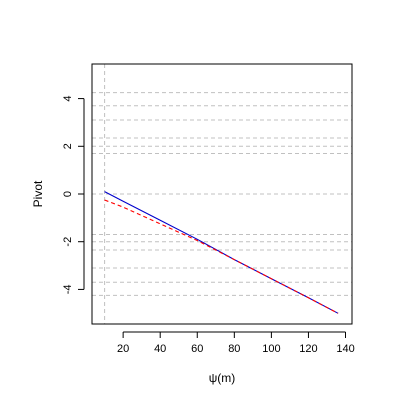 Image resolution: width=415 pixels, height=405 pixels. What do you see at coordinates (222, 378) in the screenshot?
I see `x-axis-label: ψ(m)` at bounding box center [222, 378].